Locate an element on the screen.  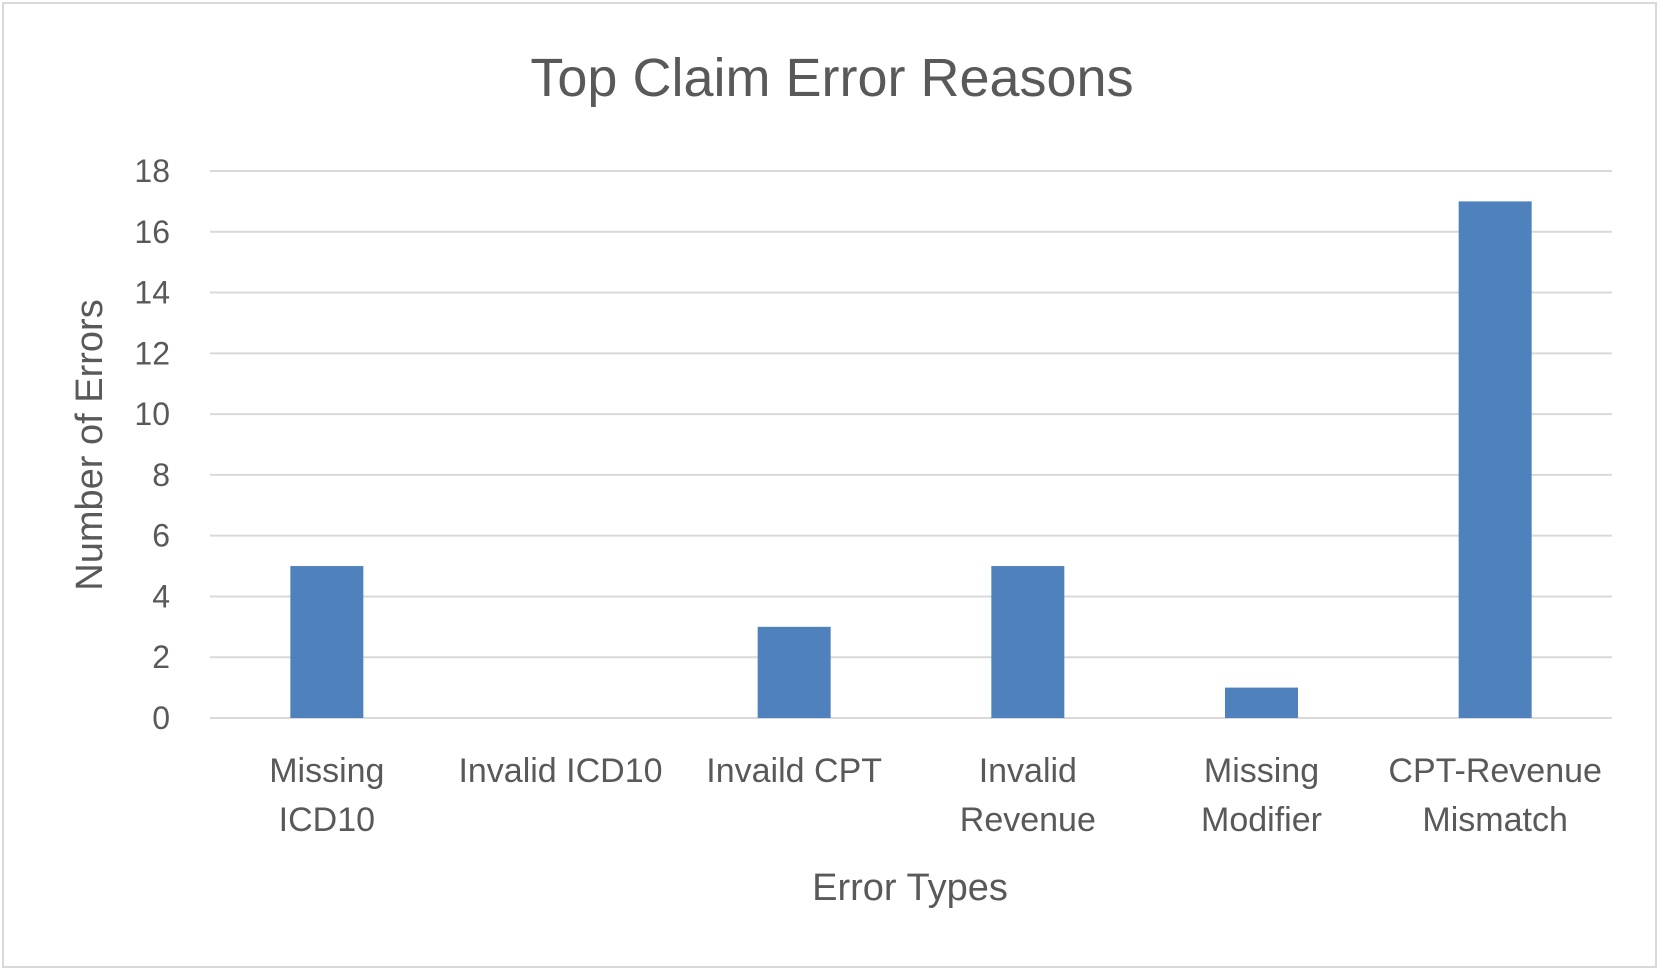
x-category-label: CPT-Revenue Mismatch is located at coordinates (1495, 795).